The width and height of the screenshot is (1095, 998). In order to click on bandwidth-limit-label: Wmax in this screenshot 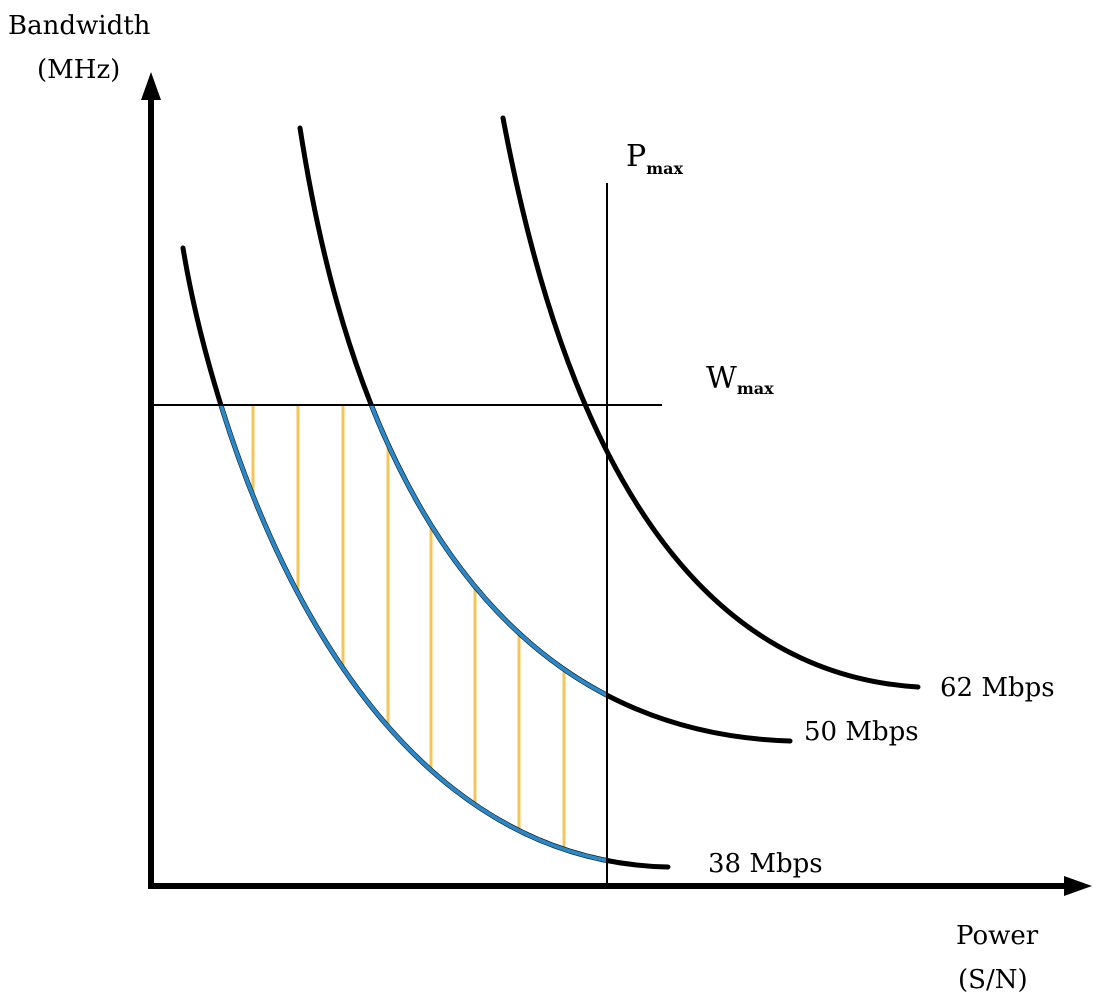, I will do `click(740, 379)`.